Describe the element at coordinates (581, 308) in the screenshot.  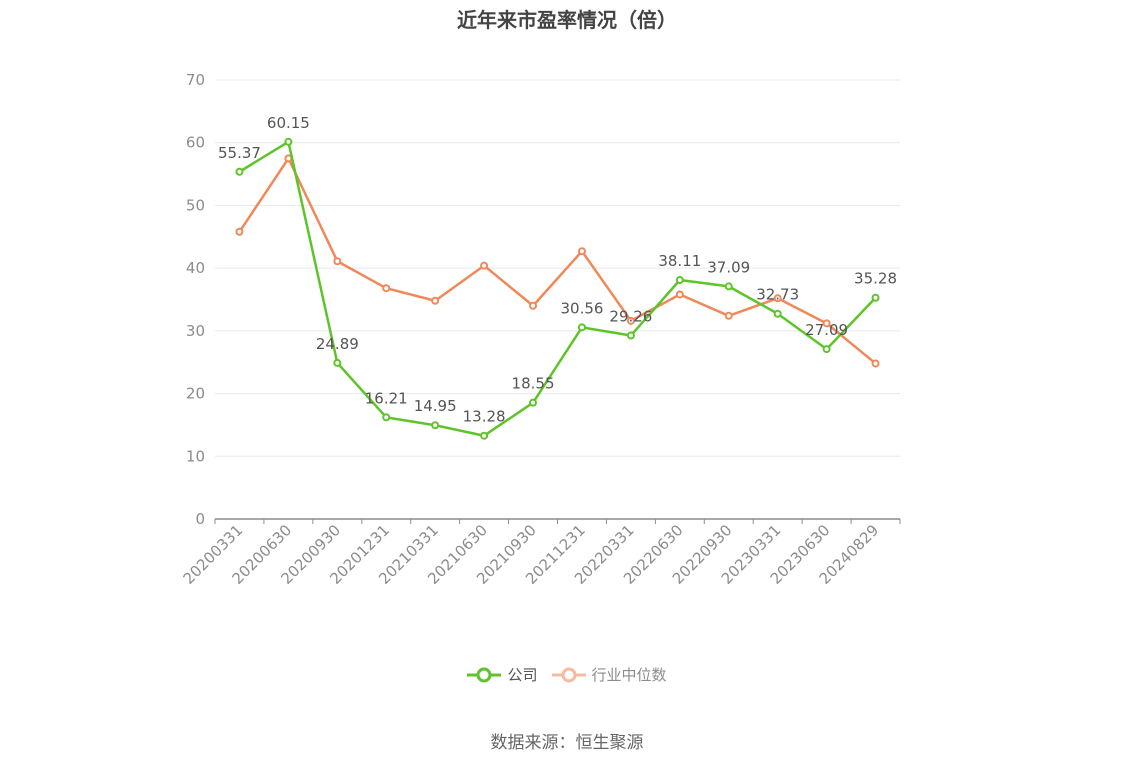
I see `data-label: 30.56` at that location.